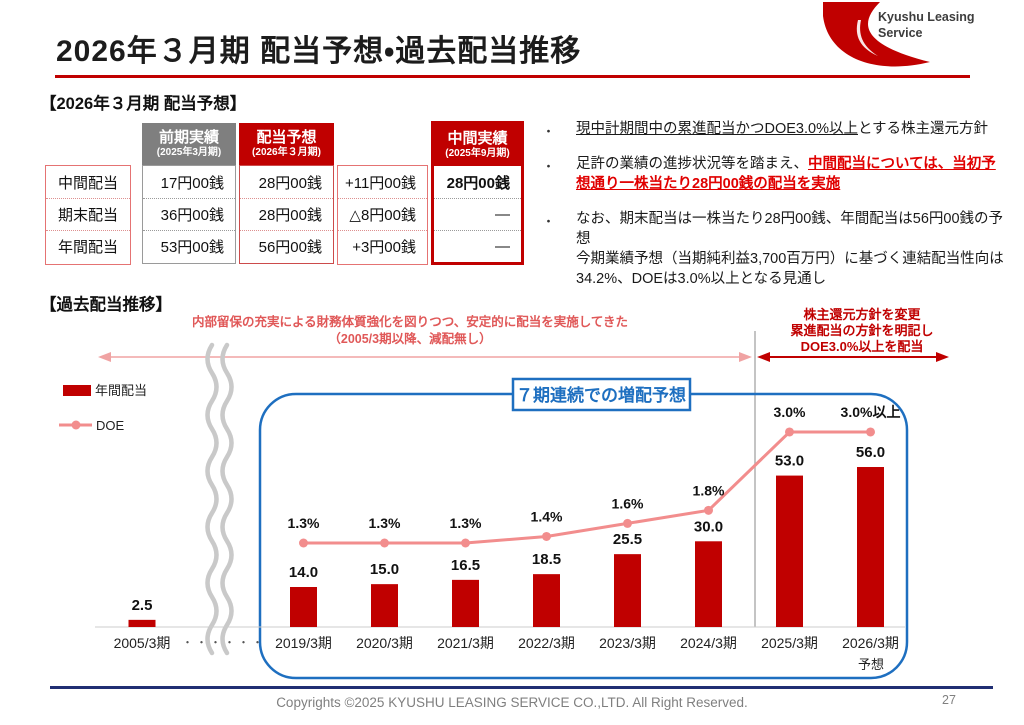 This screenshot has height=725, width=1024. I want to click on x-label-2023/3期: 2023/3期, so click(627, 643).